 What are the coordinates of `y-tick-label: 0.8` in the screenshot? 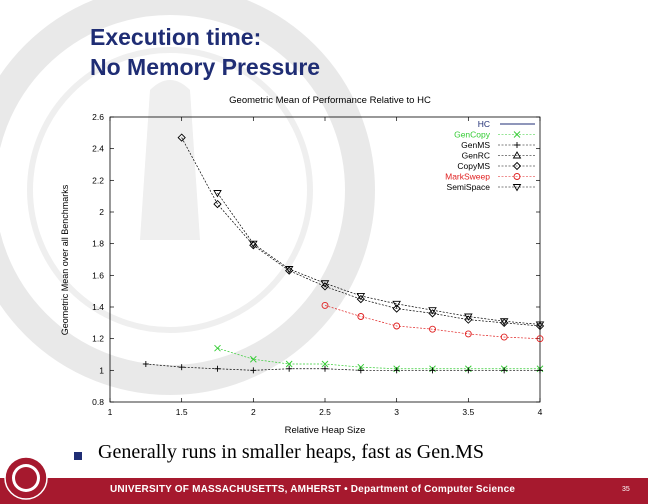 It's located at (98, 402).